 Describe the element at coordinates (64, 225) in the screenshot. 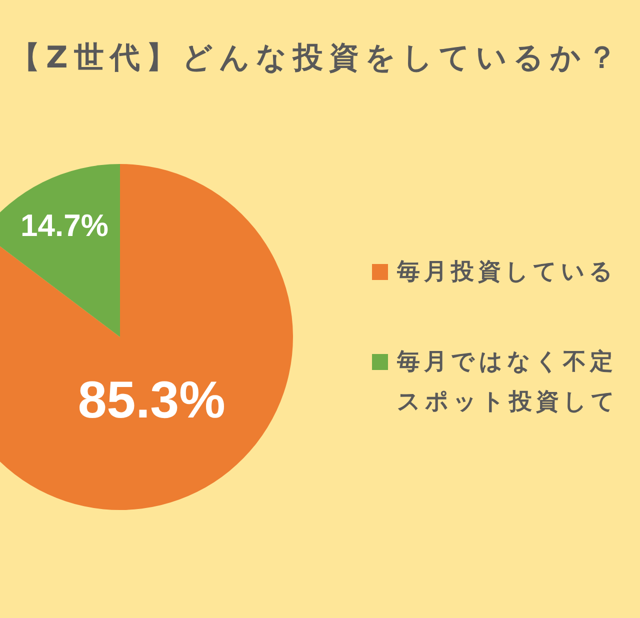

I see `data-label: 14.7%` at that location.